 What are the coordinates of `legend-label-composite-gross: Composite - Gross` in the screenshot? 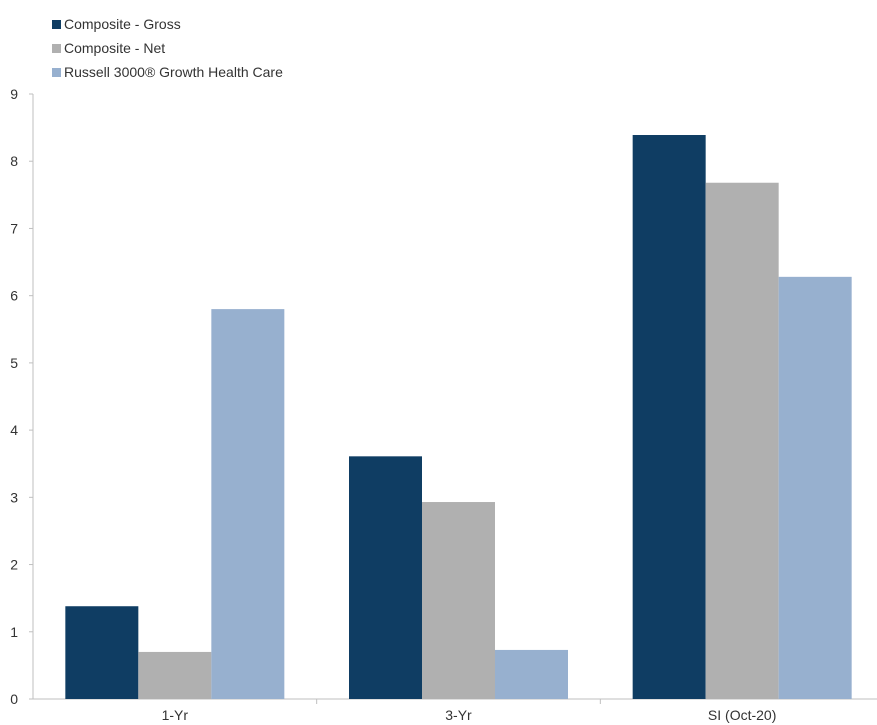 It's located at (122, 24).